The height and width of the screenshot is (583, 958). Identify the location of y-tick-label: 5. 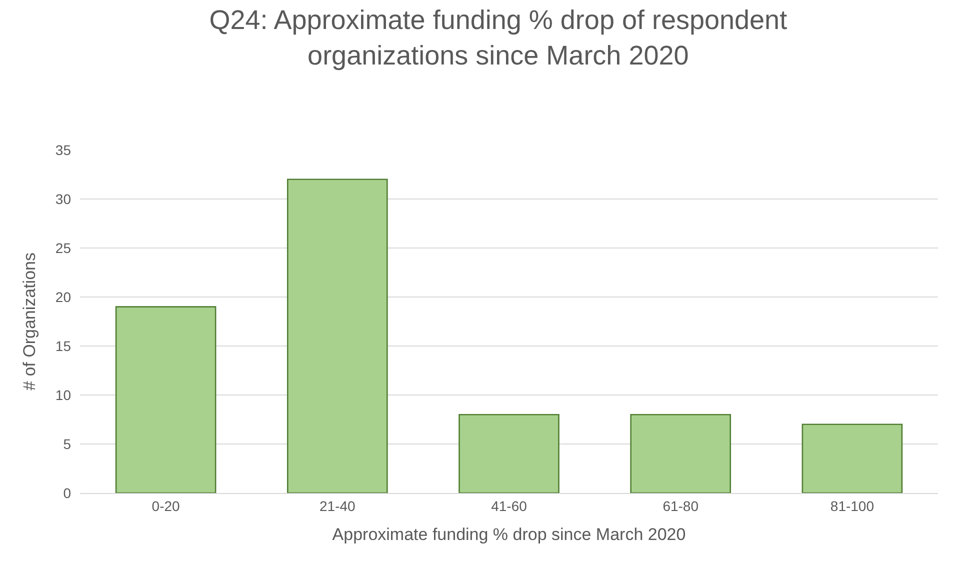
(67, 444).